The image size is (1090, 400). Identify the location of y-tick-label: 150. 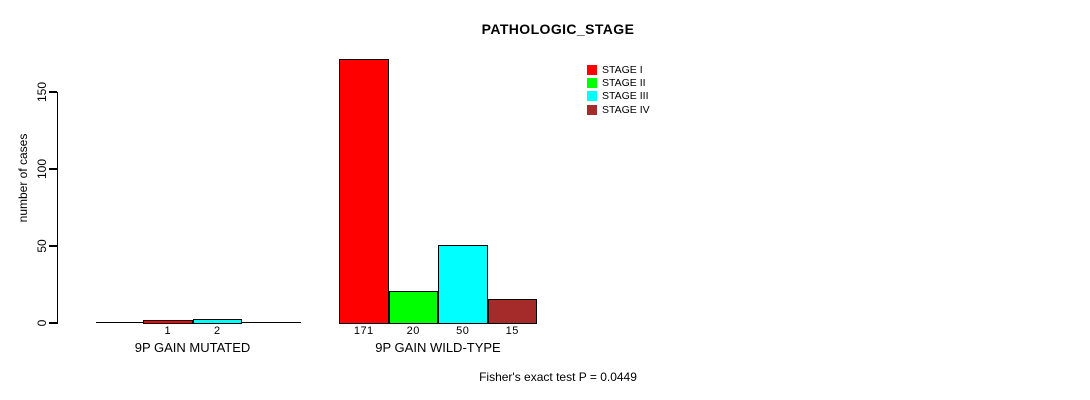
(42, 92).